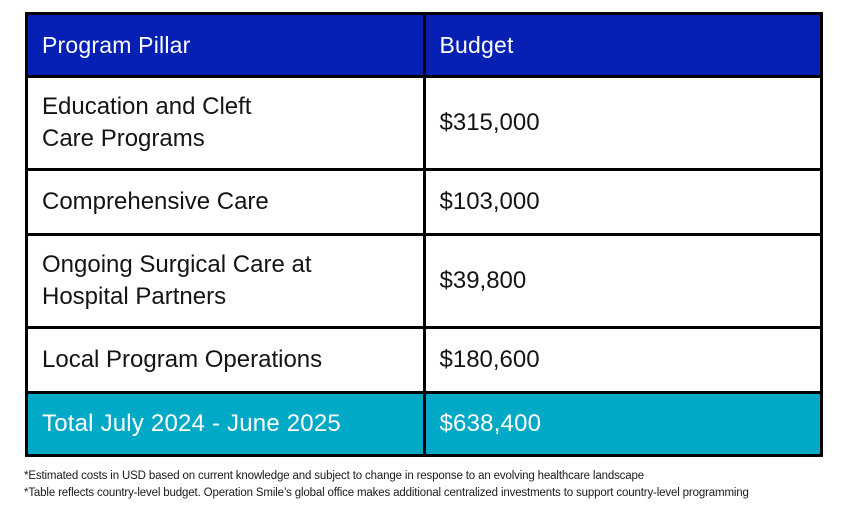 Image resolution: width=850 pixels, height=510 pixels. What do you see at coordinates (225, 45) in the screenshot?
I see `column-header-program-pillar: Program Pillar` at bounding box center [225, 45].